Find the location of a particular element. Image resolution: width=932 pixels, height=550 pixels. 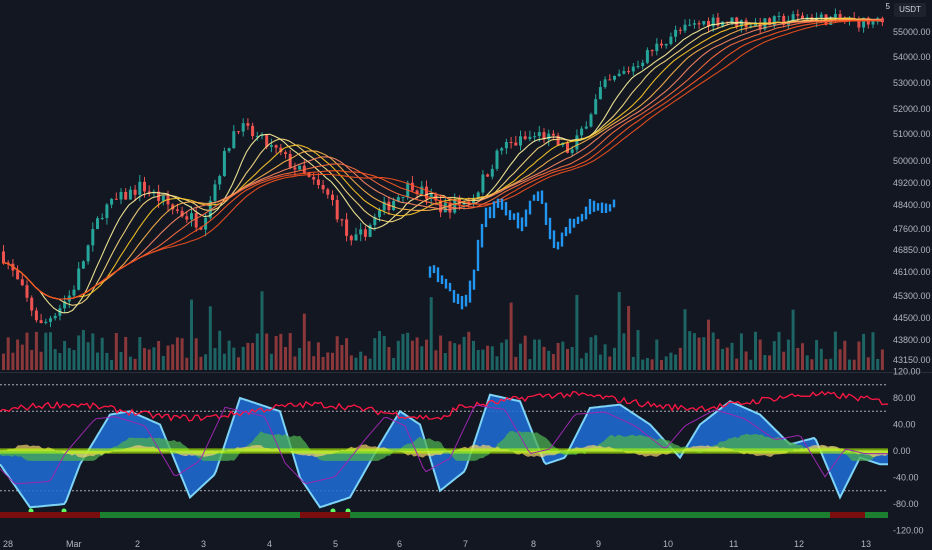

price-tick-label: 45300.00 is located at coordinates (912, 296).